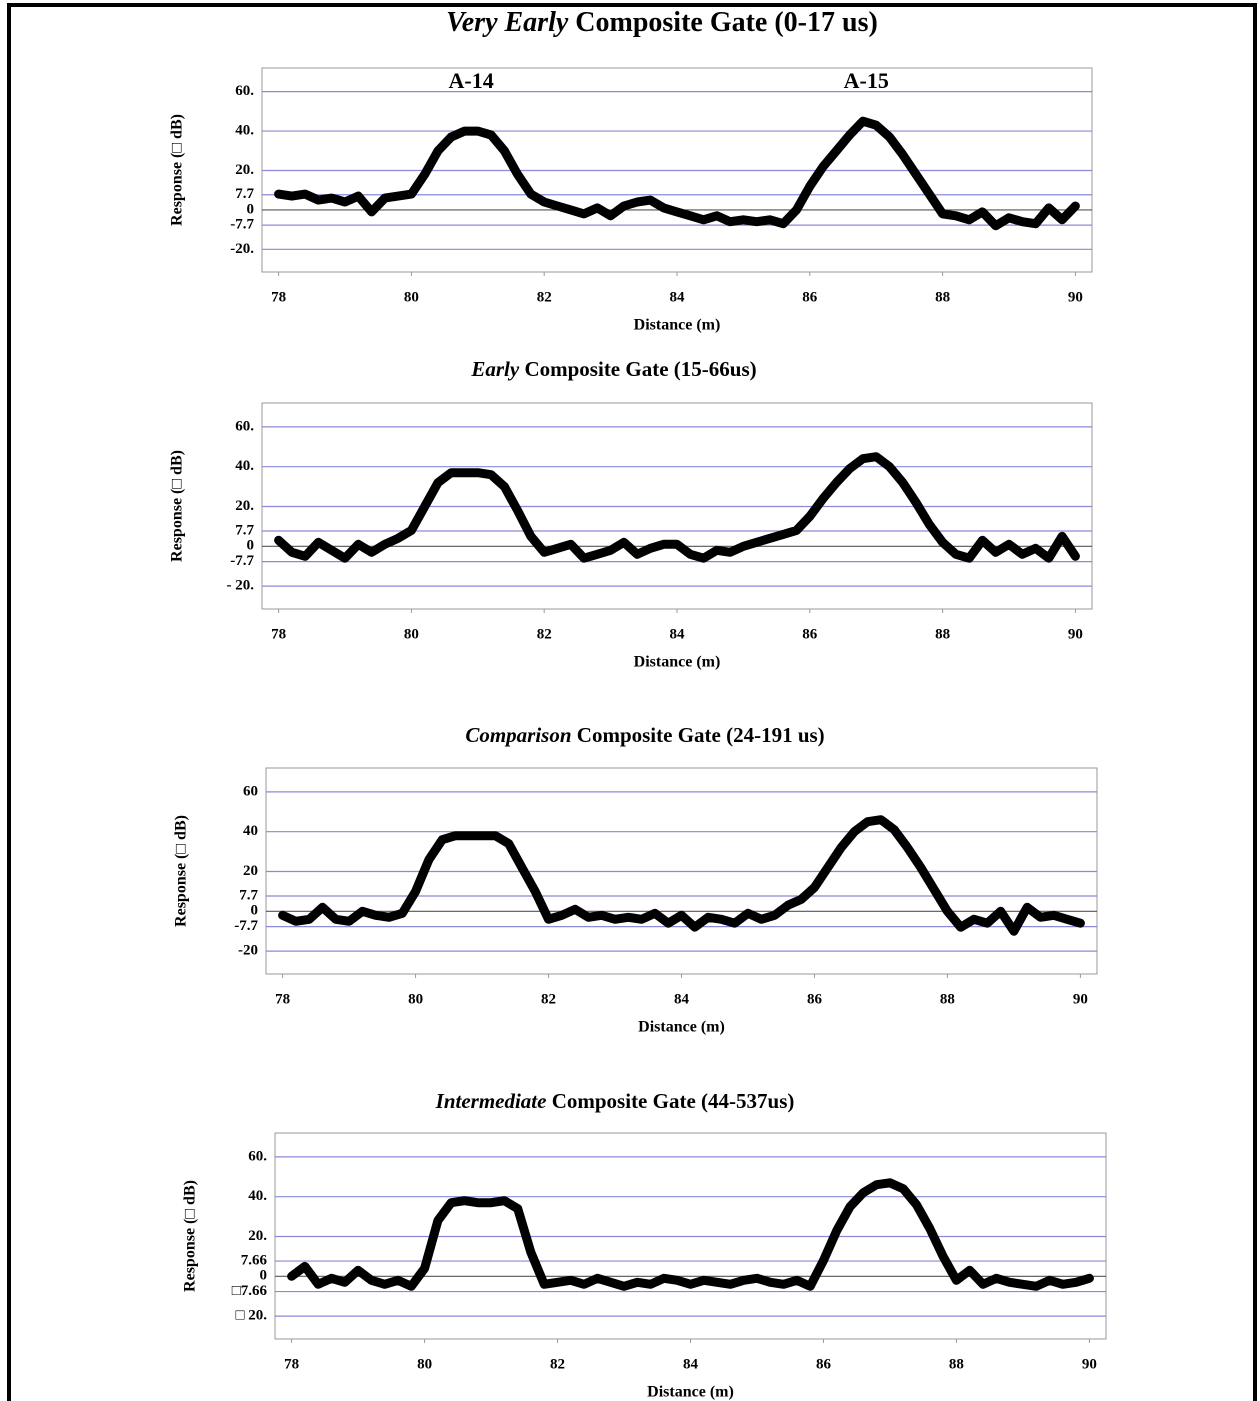 This screenshot has width=1260, height=1401. What do you see at coordinates (242, 249) in the screenshot?
I see `y-tick-label: -20.` at bounding box center [242, 249].